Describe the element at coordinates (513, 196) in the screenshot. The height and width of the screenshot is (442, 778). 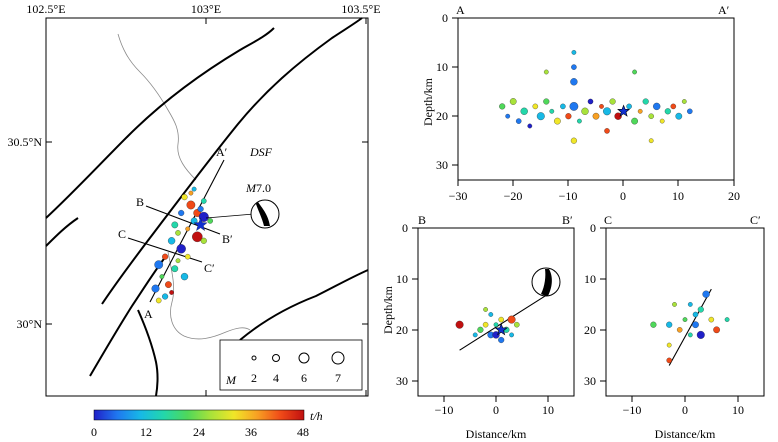
I see `section-aa-xtick-label: −20` at that location.